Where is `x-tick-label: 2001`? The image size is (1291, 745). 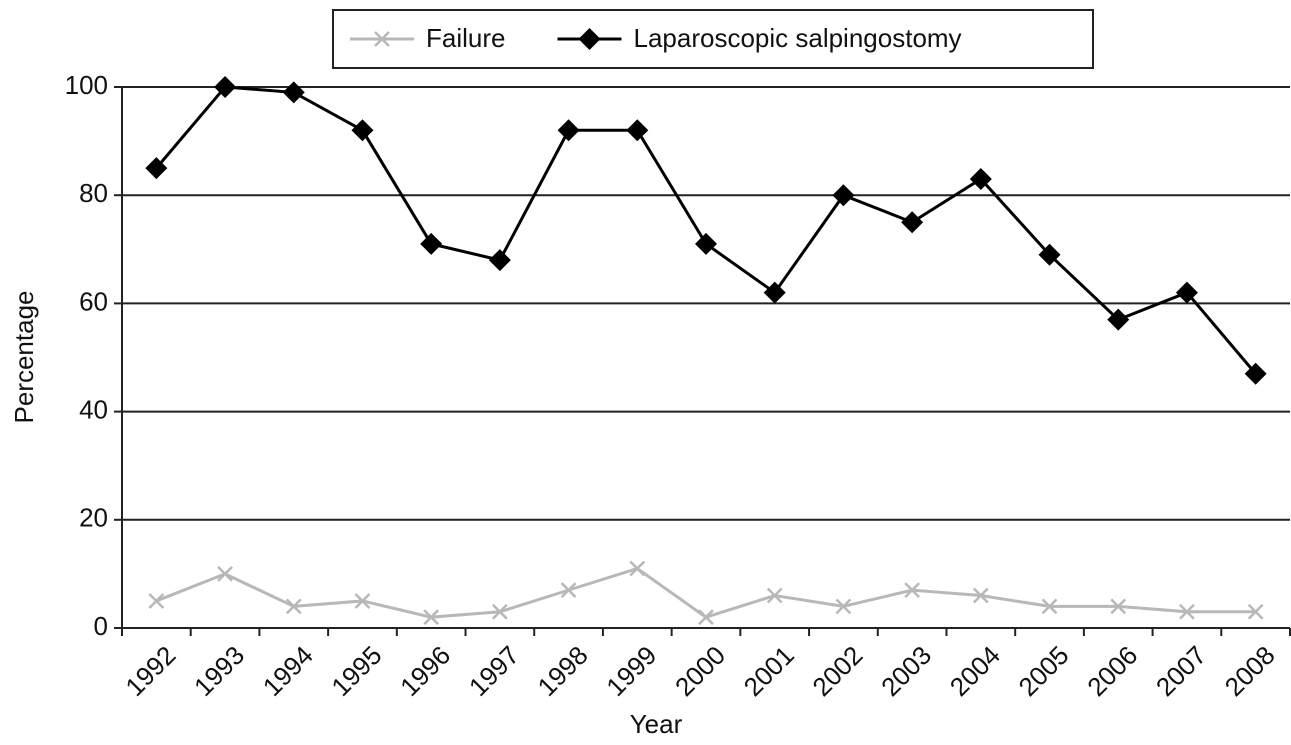 x-tick-label: 2001 is located at coordinates (769, 671).